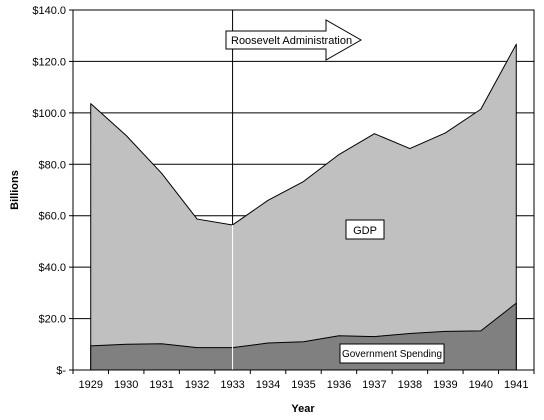 The width and height of the screenshot is (544, 420). I want to click on y-axis-title: Billions, so click(15, 190).